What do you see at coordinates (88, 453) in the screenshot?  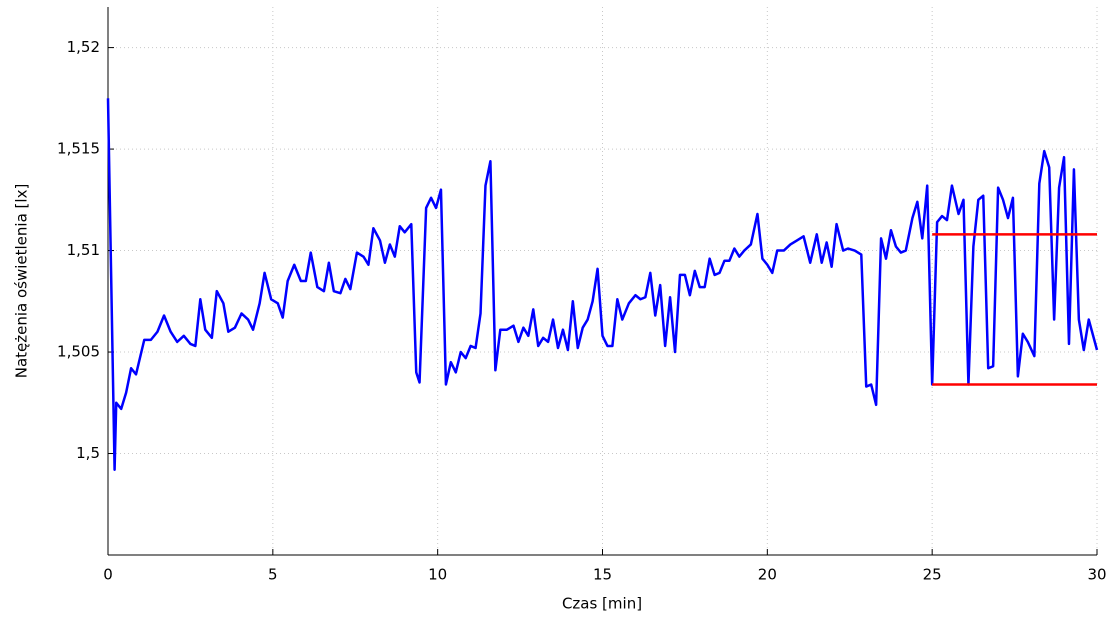 I see `y-tick-label: 1,5` at bounding box center [88, 453].